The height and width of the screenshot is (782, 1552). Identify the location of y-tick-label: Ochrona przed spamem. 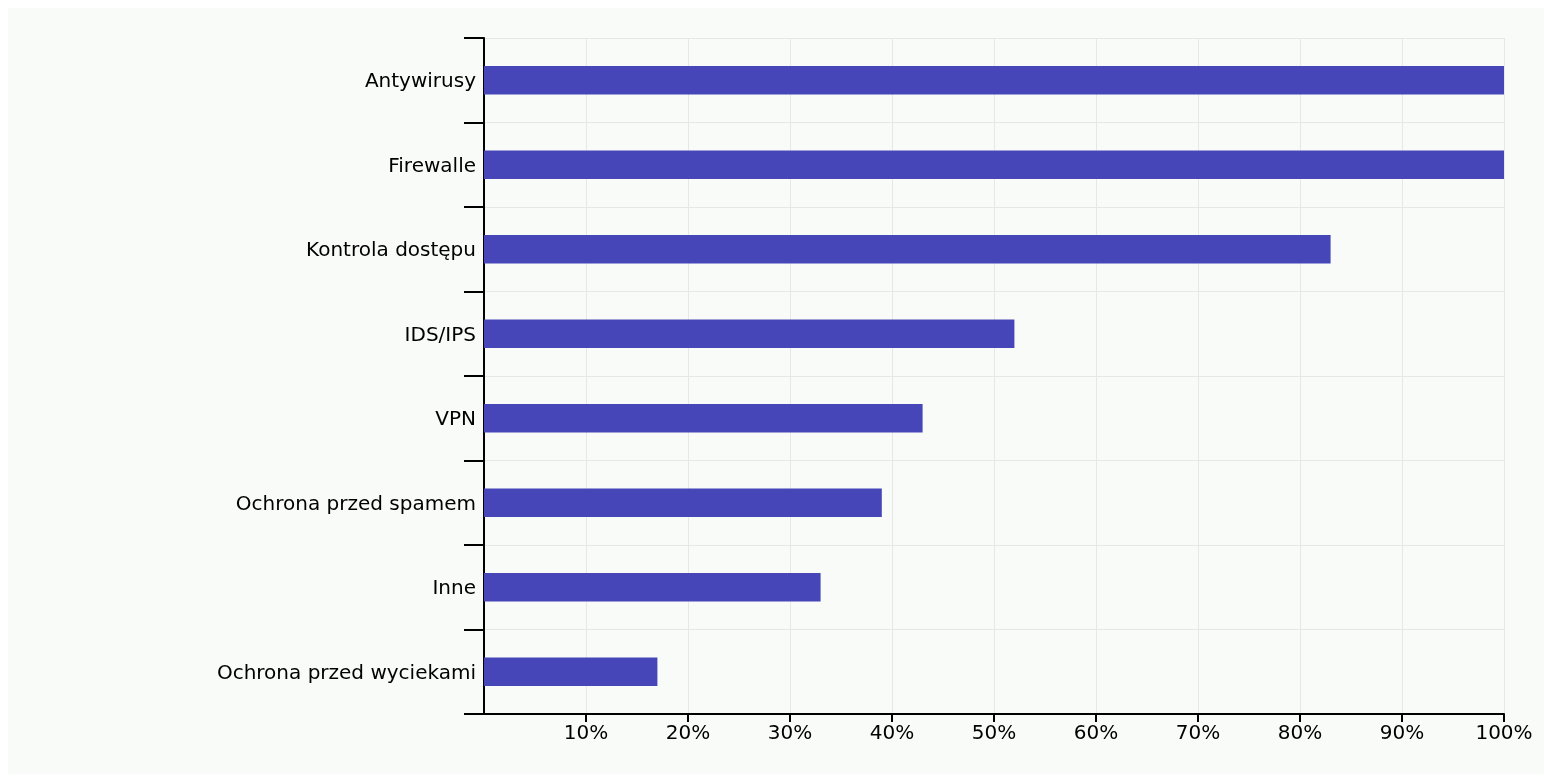
(355, 502).